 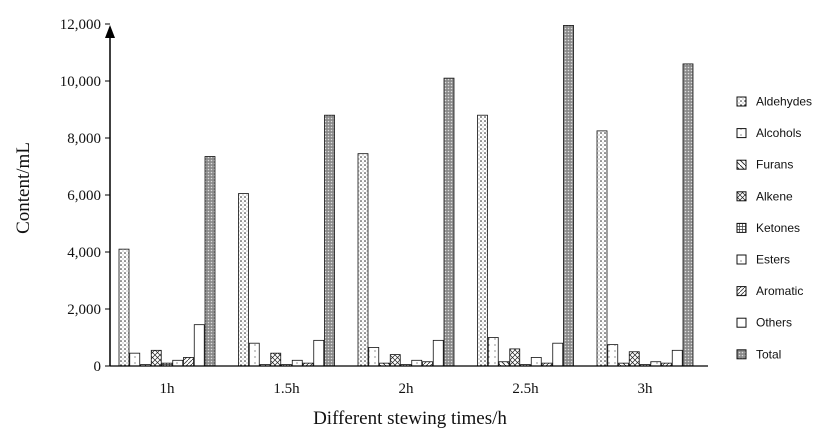 What do you see at coordinates (778, 228) in the screenshot?
I see `legend-label-ketones: Ketones` at bounding box center [778, 228].